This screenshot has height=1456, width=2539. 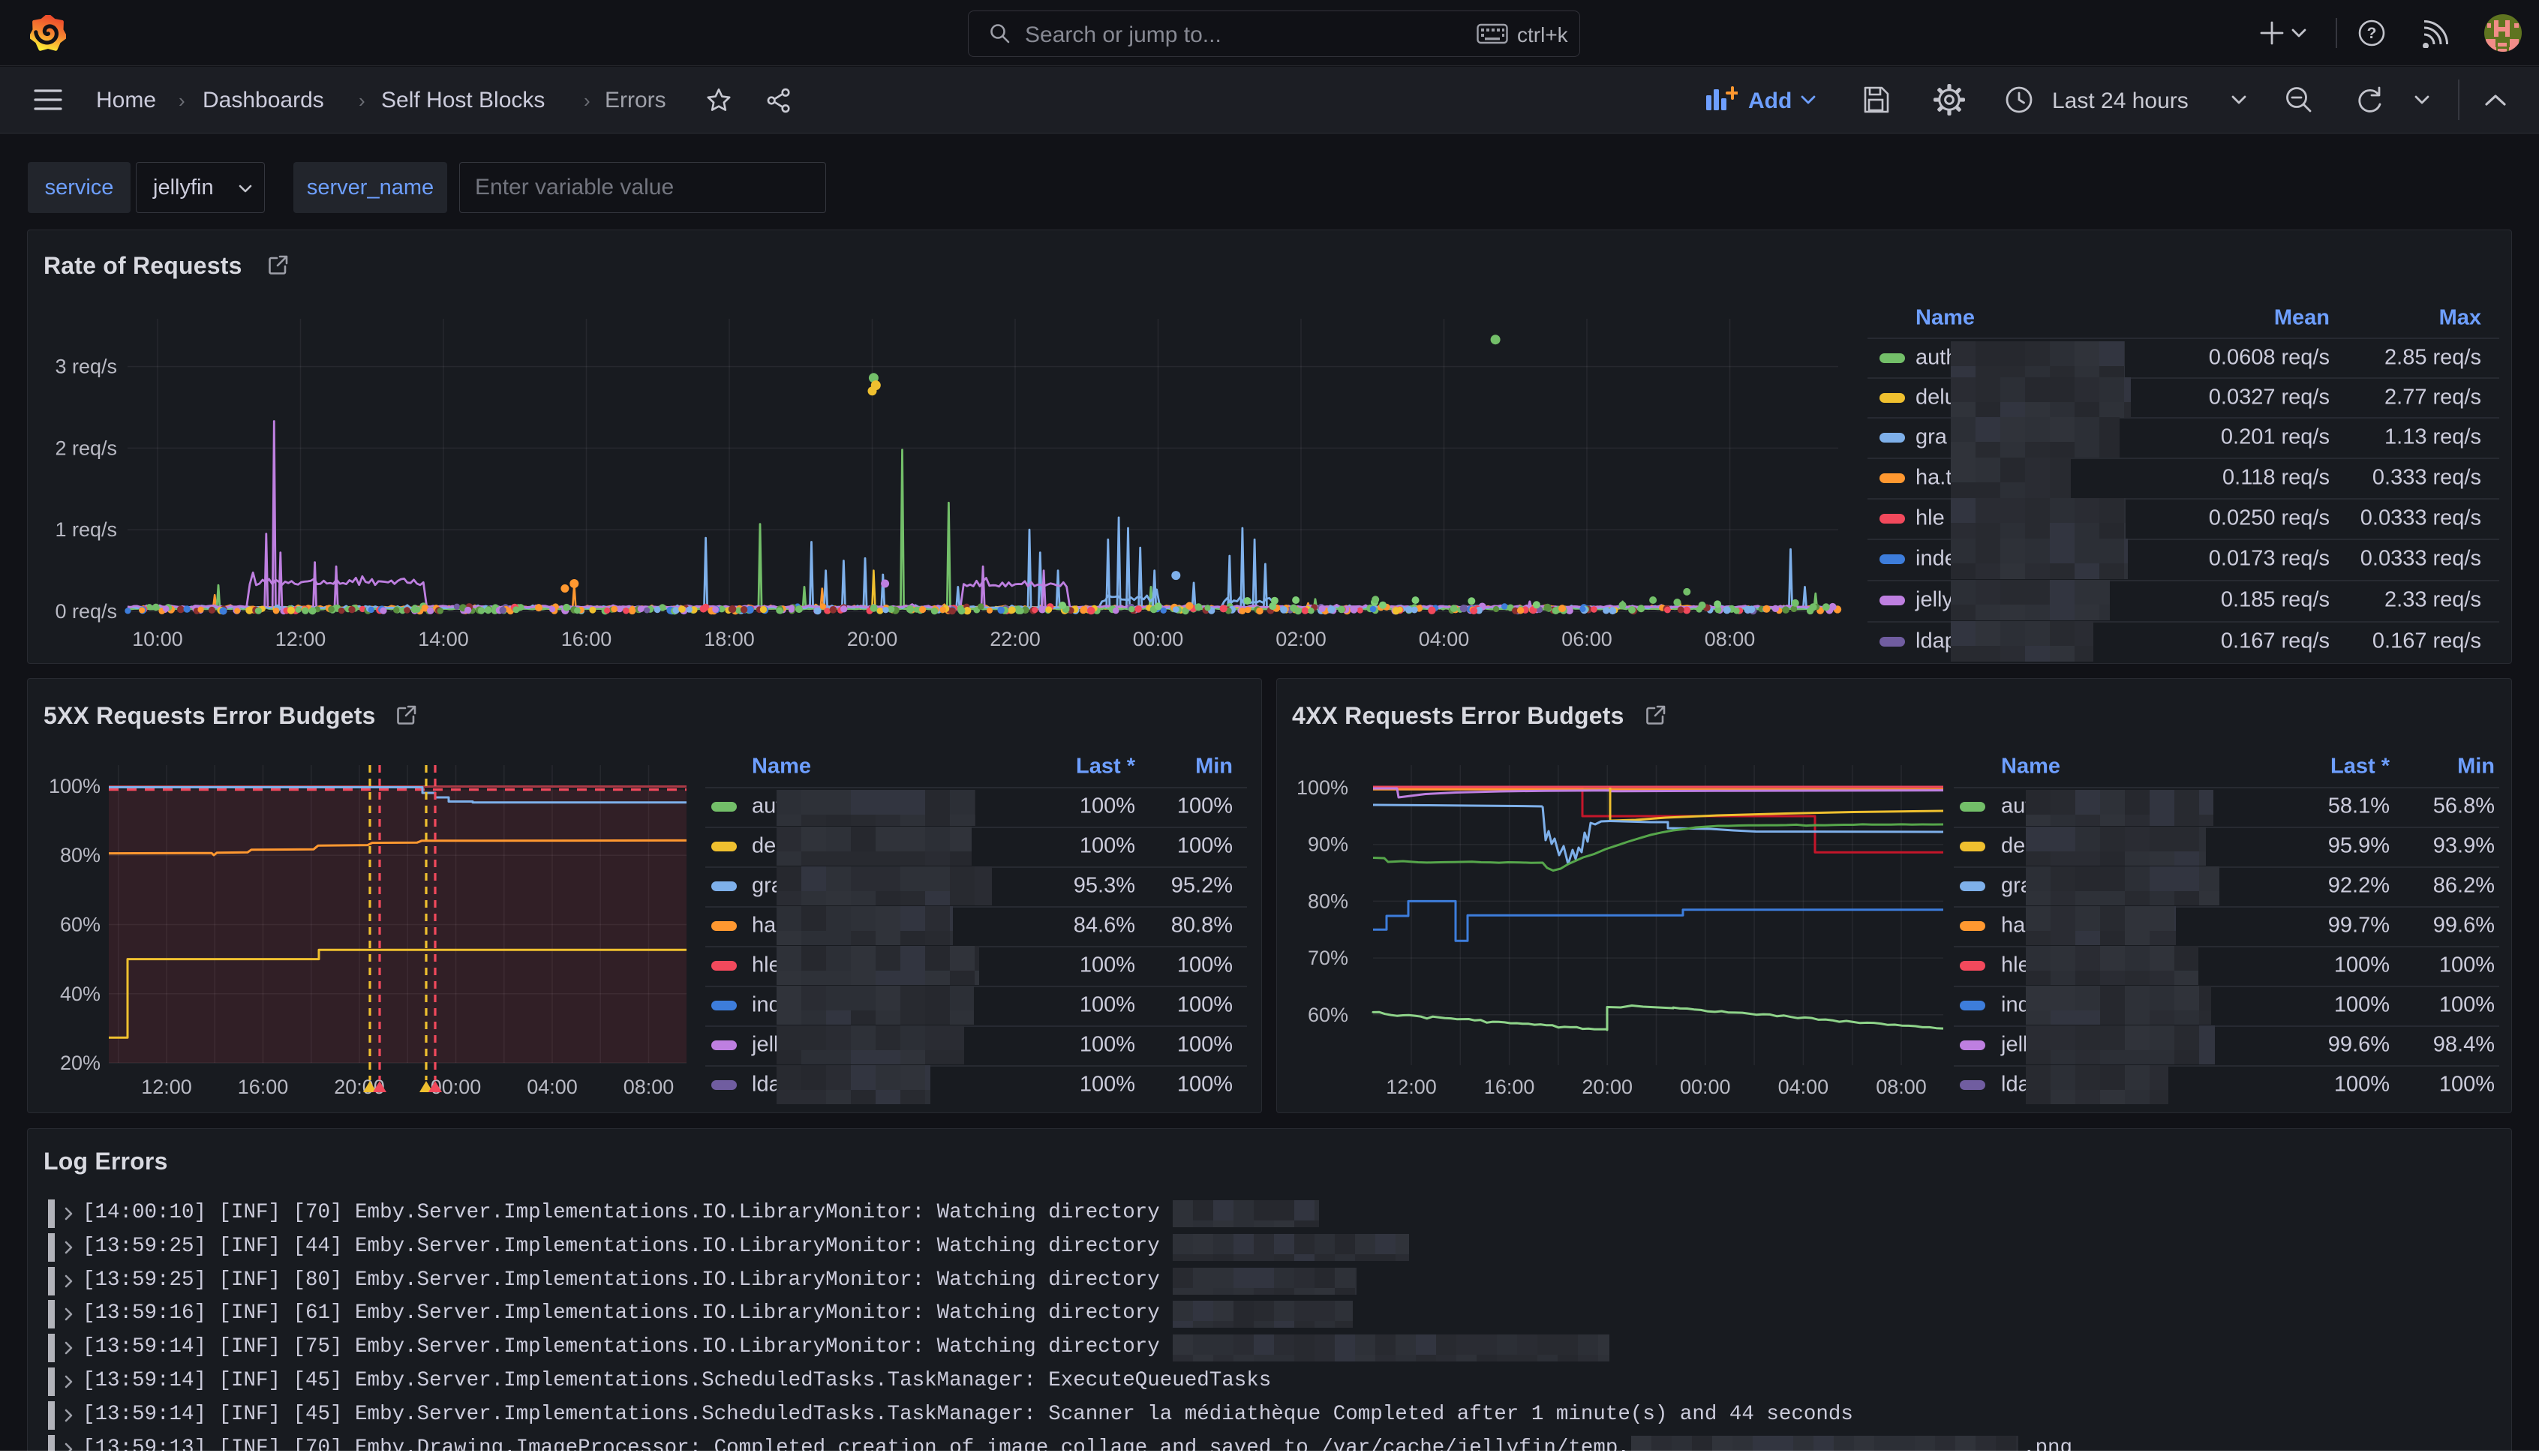 What do you see at coordinates (443, 639) in the screenshot?
I see `svg-text: 14:00` at bounding box center [443, 639].